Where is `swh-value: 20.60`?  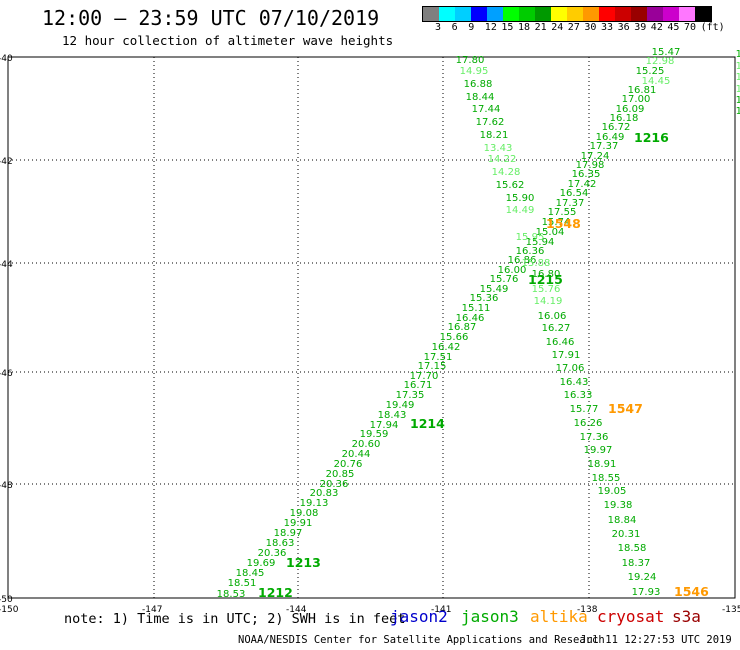 swh-value: 20.60 is located at coordinates (366, 444).